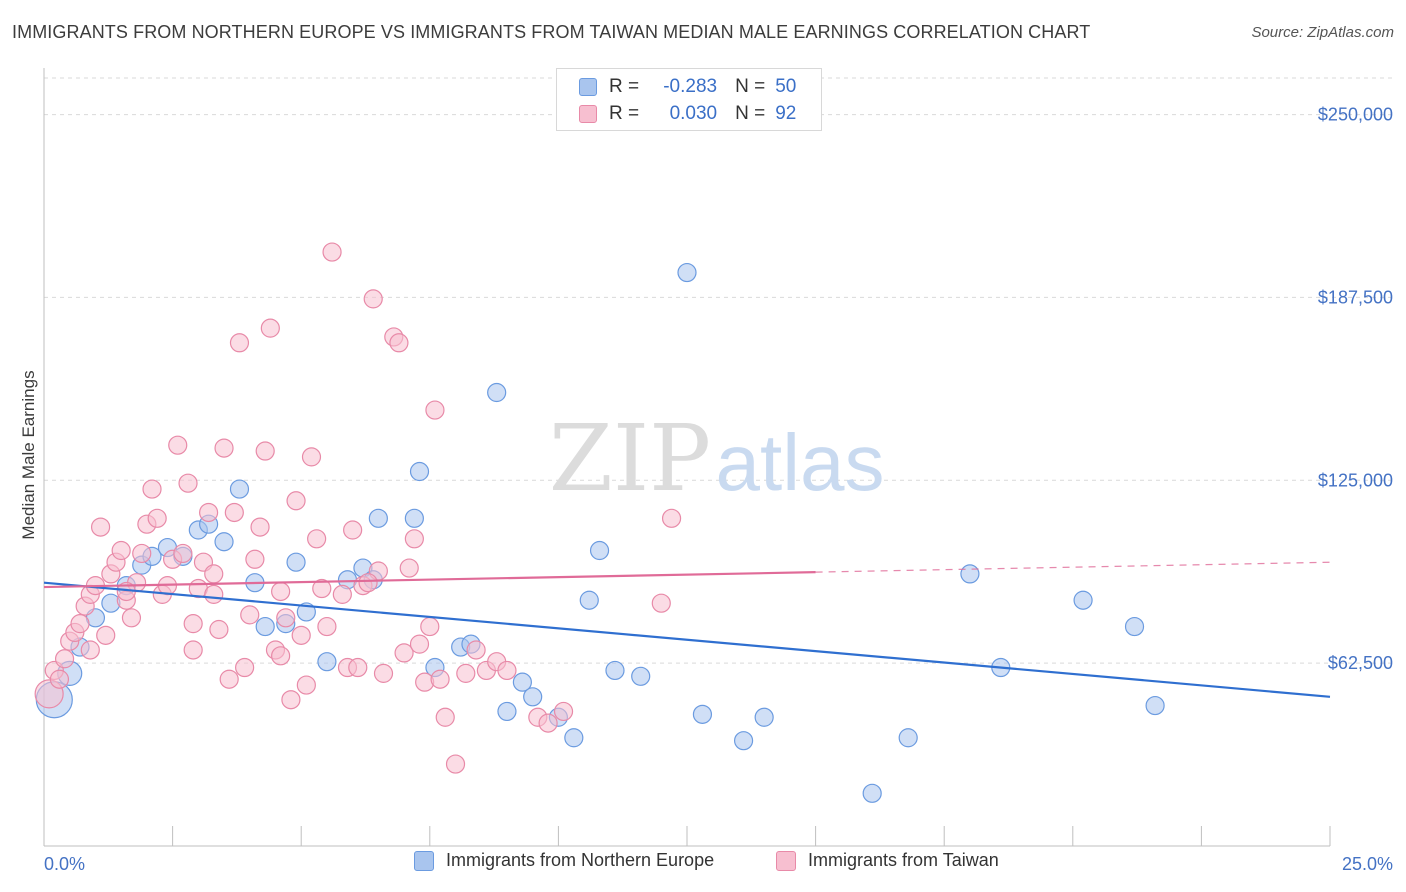 Image resolution: width=1406 pixels, height=892 pixels. Describe the element at coordinates (1355, 115) in the screenshot. I see `y-tick-label: $250,000` at that location.